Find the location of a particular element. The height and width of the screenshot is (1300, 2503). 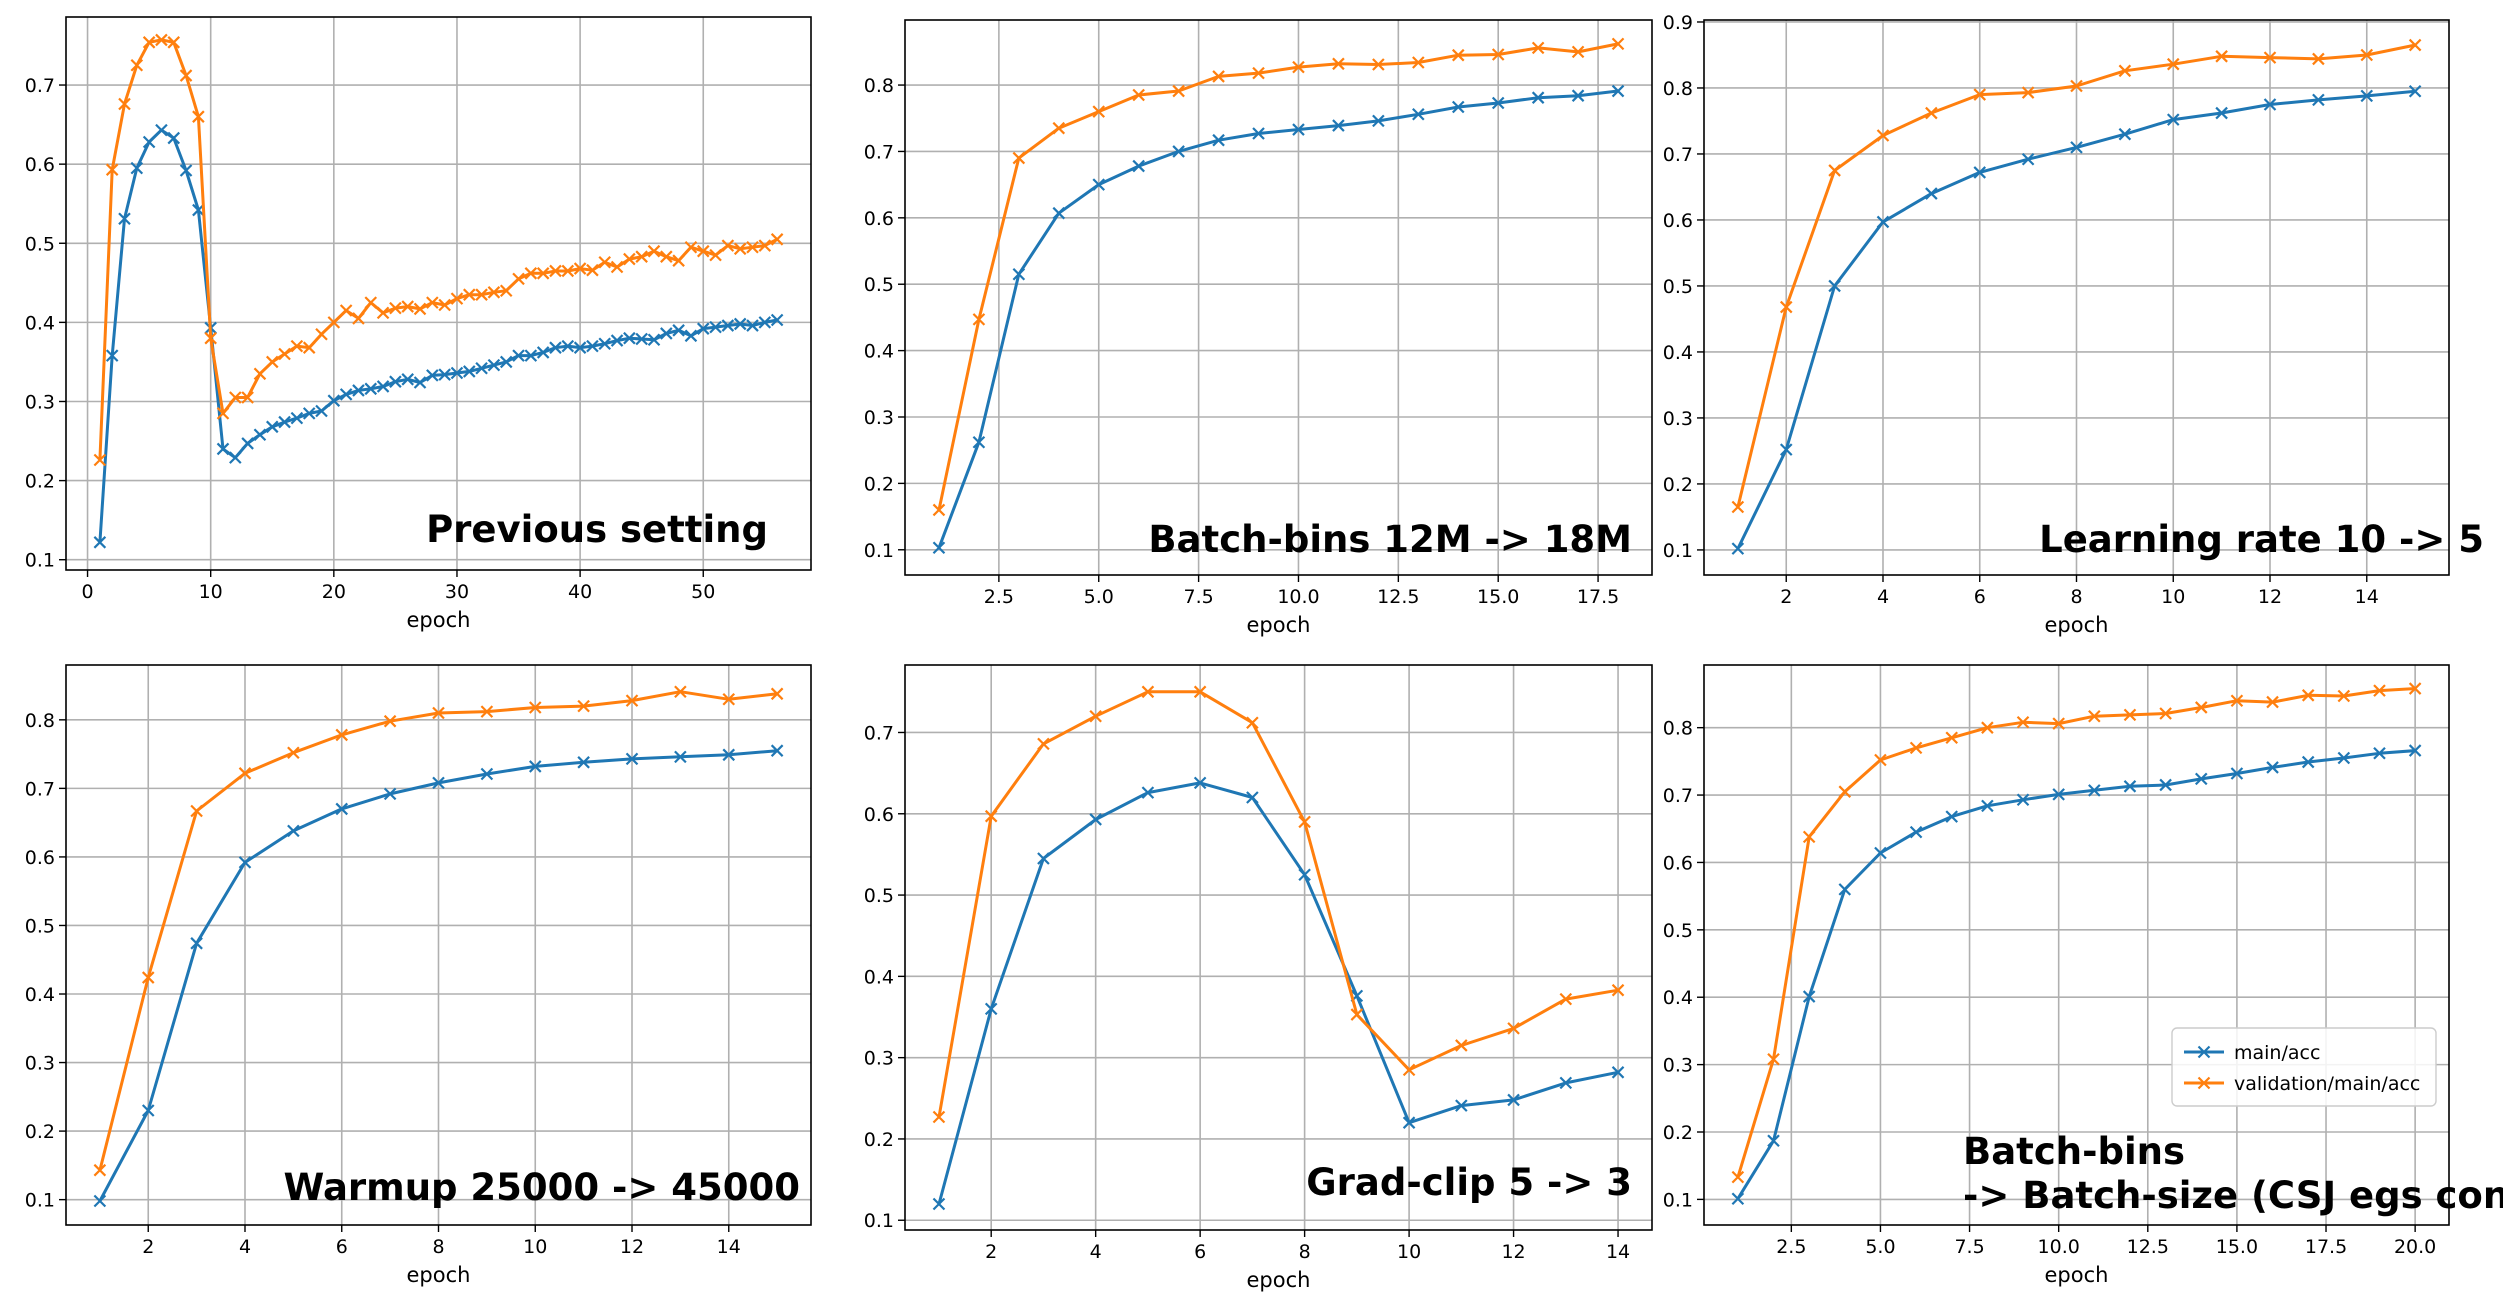

x-tick-label: 2 is located at coordinates (1786, 597).